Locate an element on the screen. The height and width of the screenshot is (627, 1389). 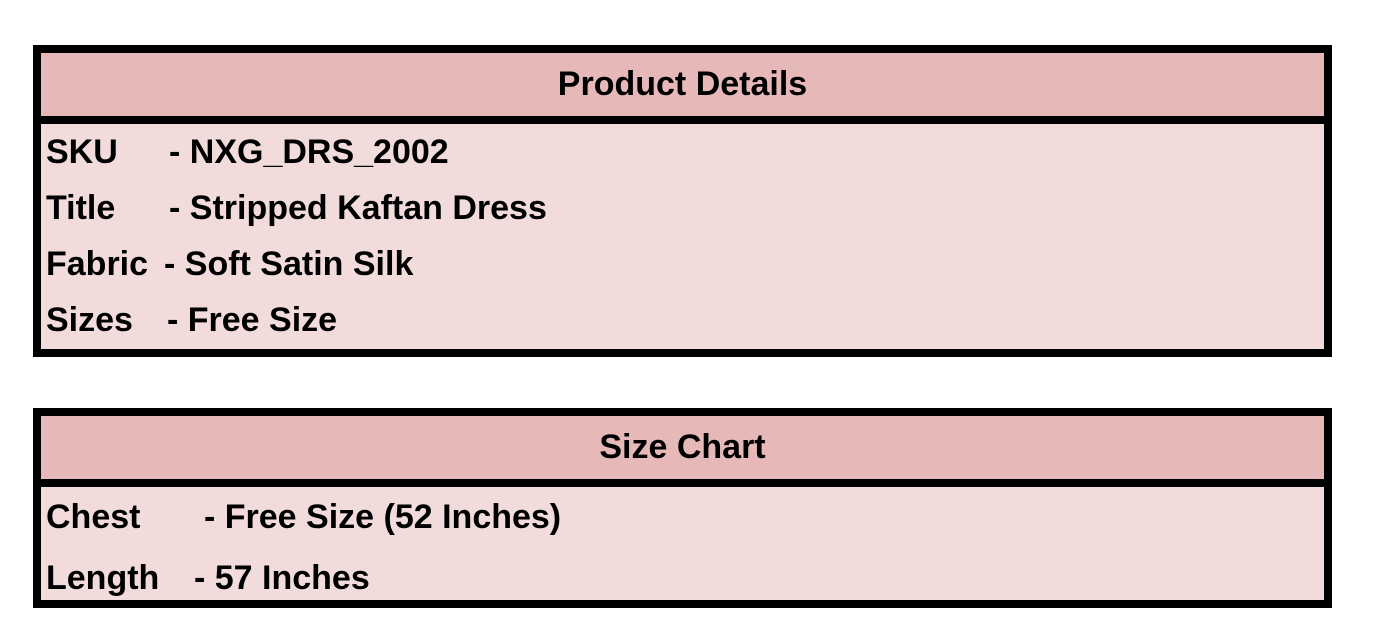
row-label: Chest is located at coordinates (93, 517).